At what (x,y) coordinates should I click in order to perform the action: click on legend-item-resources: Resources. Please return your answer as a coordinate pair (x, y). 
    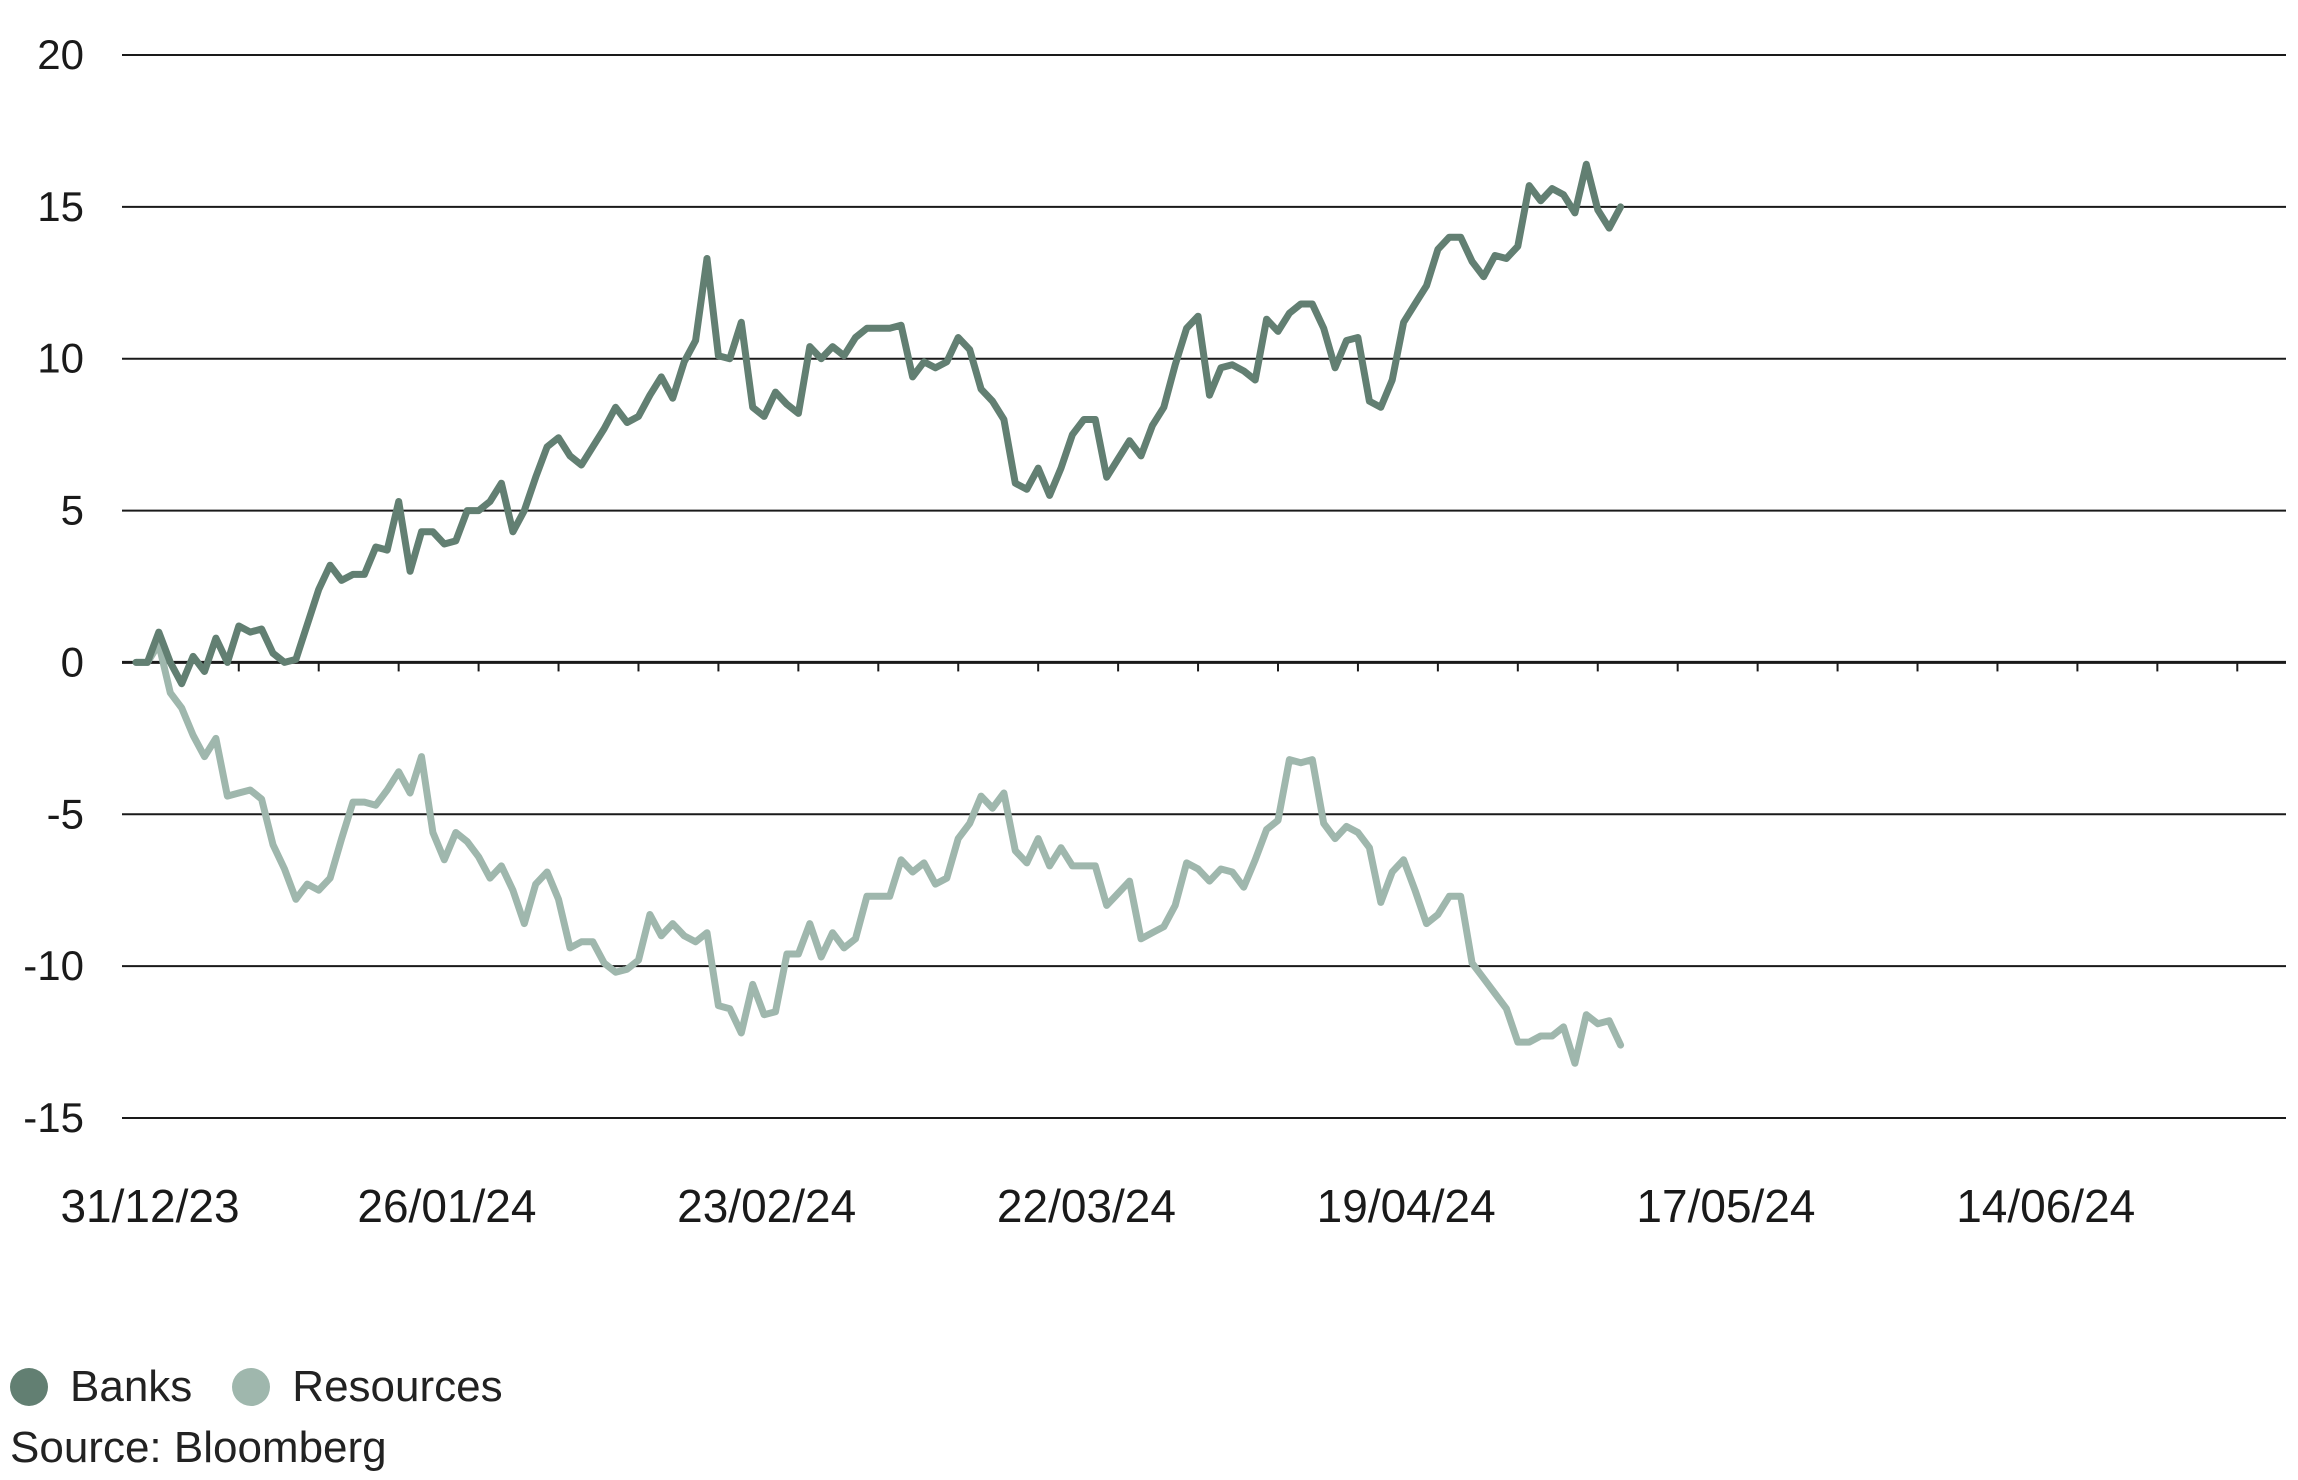
    Looking at the image, I should click on (367, 1387).